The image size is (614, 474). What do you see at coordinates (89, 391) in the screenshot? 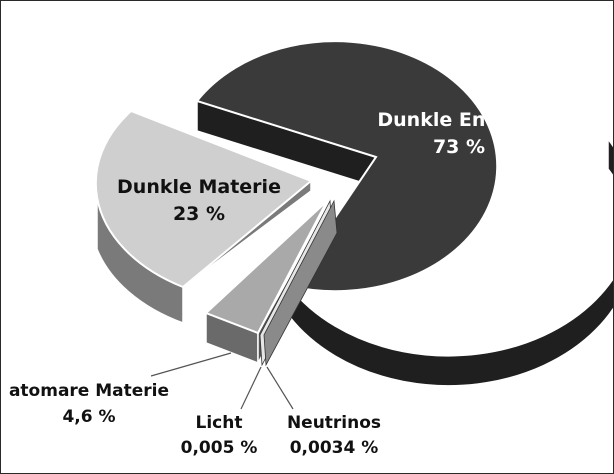
I see `label-atomare-materie-name: atomare Materie` at bounding box center [89, 391].